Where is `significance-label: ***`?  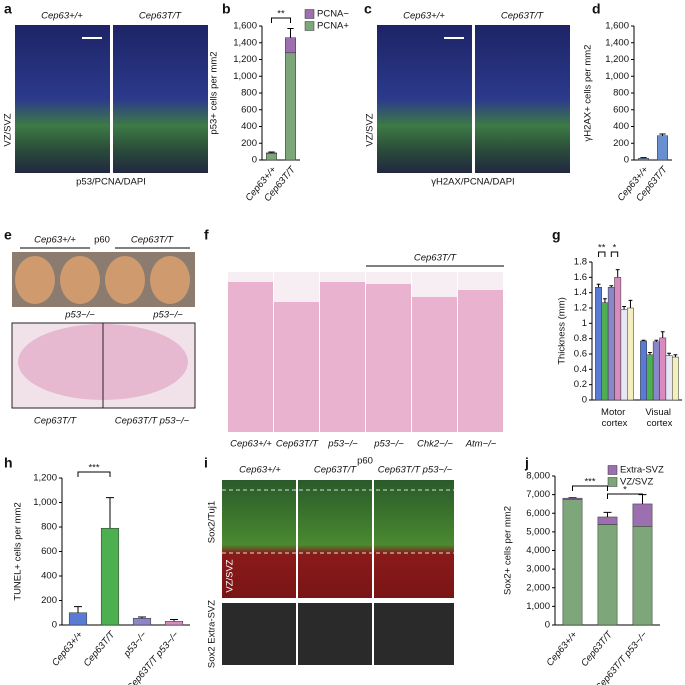 significance-label: *** is located at coordinates (589, 482).